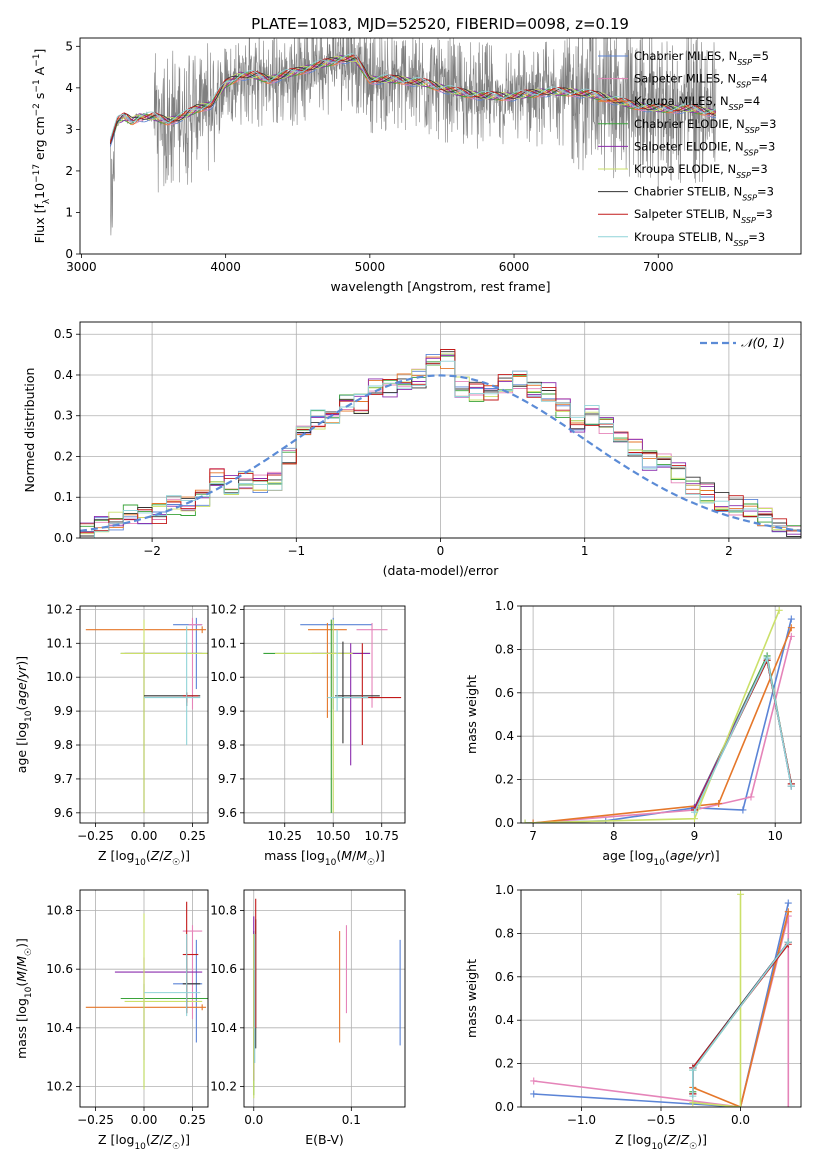 This screenshot has width=819, height=1170. What do you see at coordinates (581, 1120) in the screenshot?
I see `x-tick-label: −1.0` at bounding box center [581, 1120].